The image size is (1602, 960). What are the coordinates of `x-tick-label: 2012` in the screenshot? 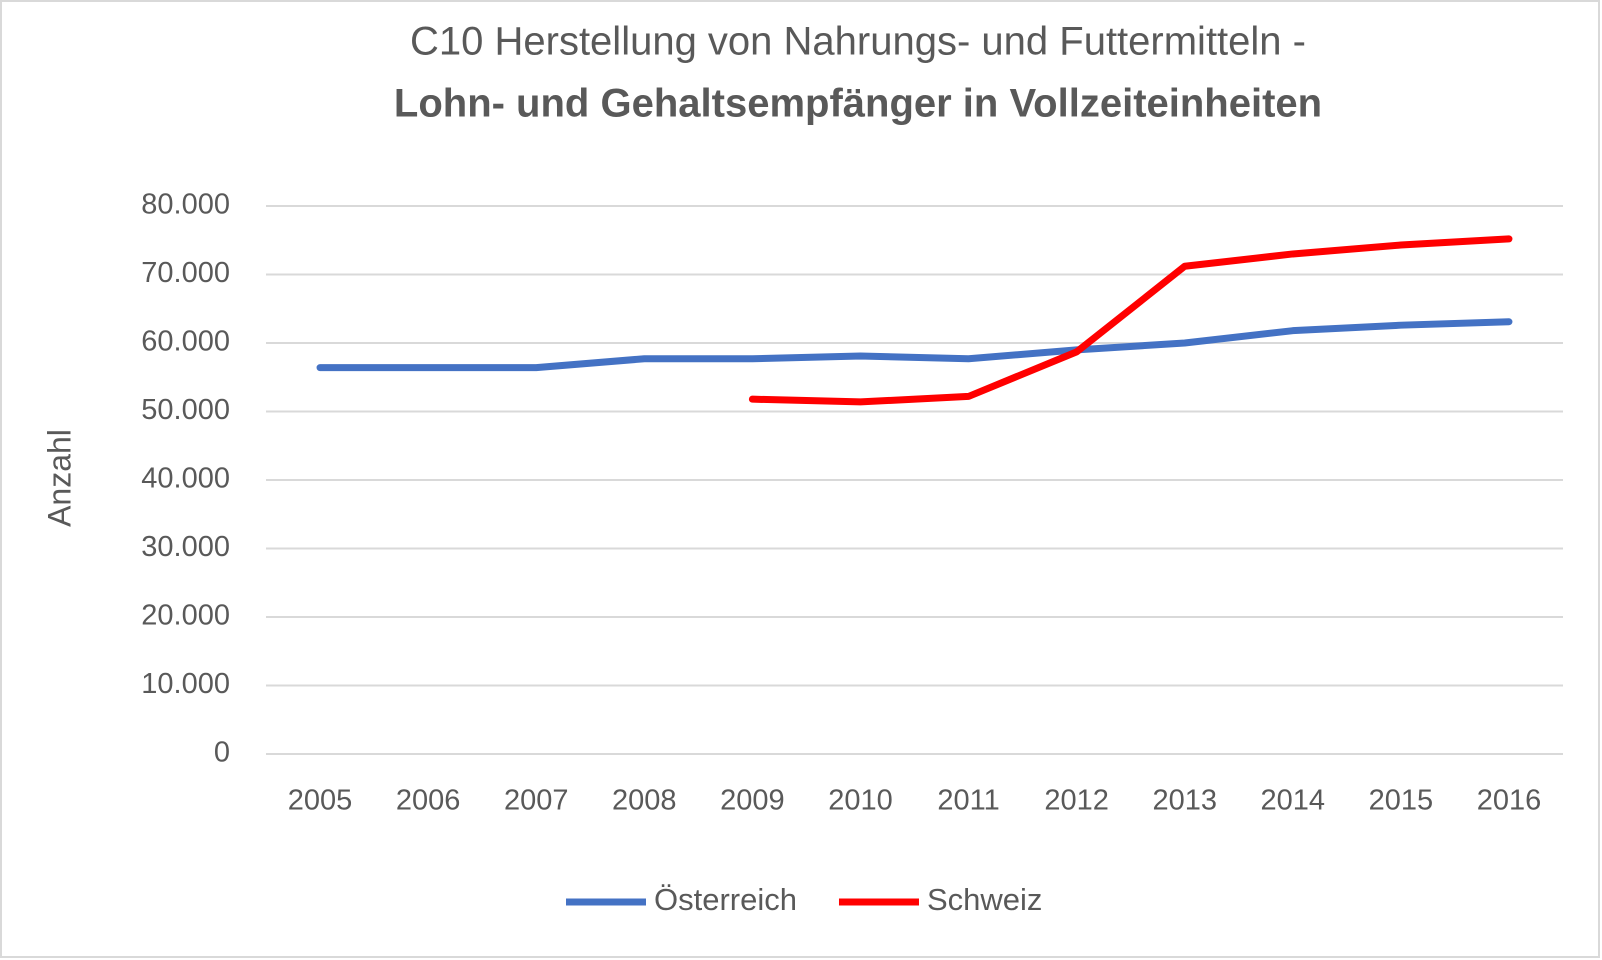 It's located at (1076, 801).